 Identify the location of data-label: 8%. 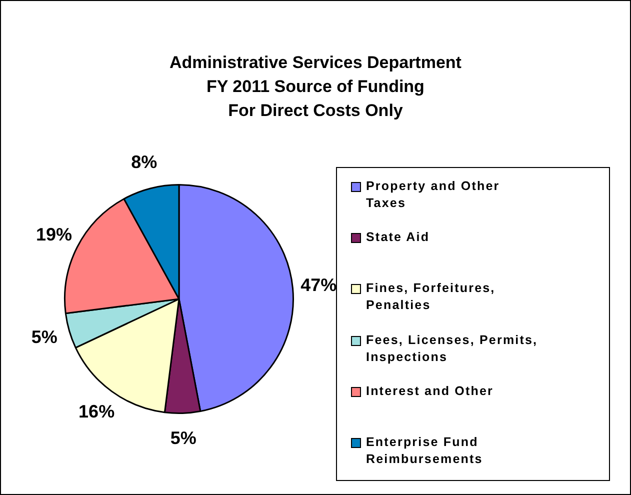
(144, 162).